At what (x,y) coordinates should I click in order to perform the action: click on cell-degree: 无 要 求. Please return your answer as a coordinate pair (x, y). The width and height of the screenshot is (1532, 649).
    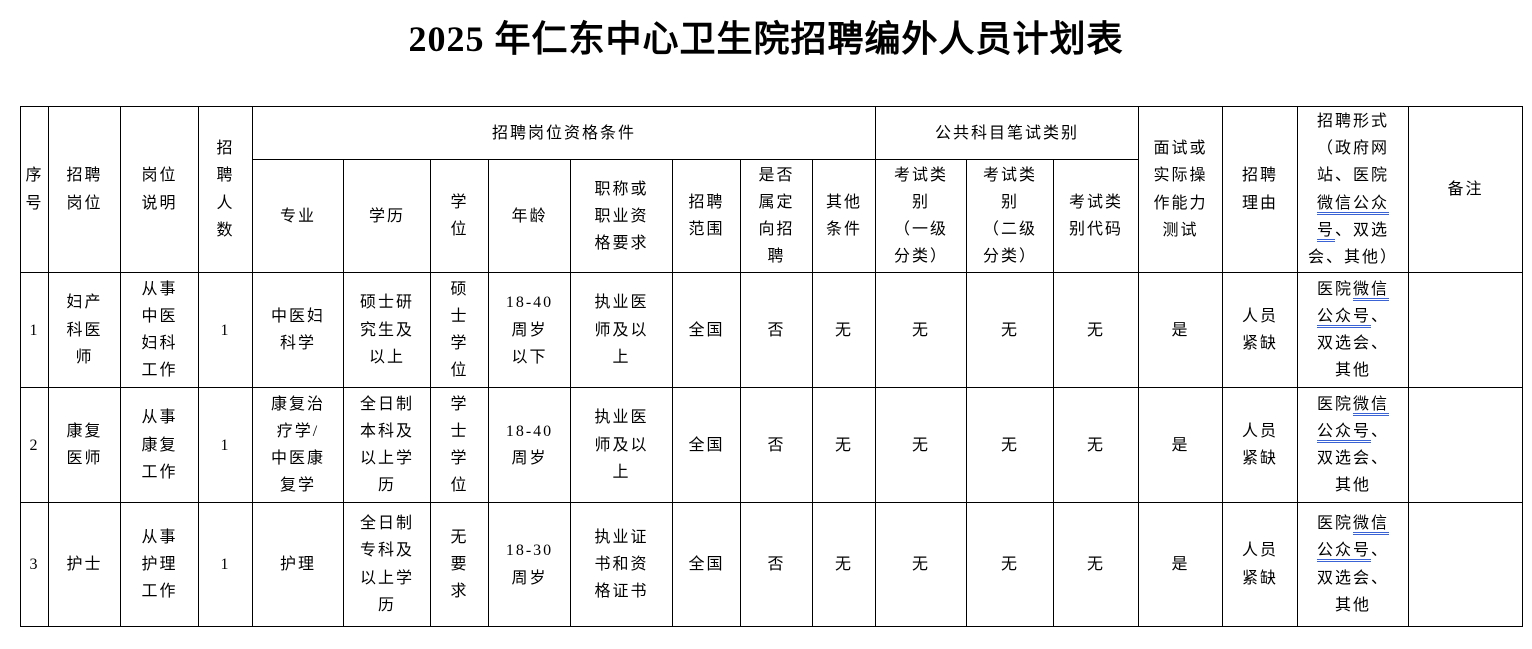
    Looking at the image, I should click on (459, 565).